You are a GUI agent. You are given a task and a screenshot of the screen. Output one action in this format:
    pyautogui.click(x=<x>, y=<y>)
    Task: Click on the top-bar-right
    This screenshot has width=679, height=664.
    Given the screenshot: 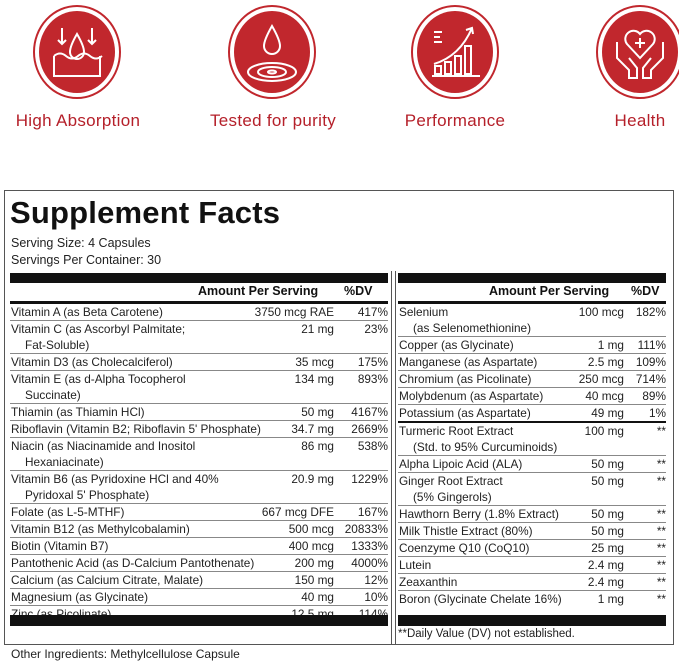 What is the action you would take?
    pyautogui.click(x=532, y=278)
    